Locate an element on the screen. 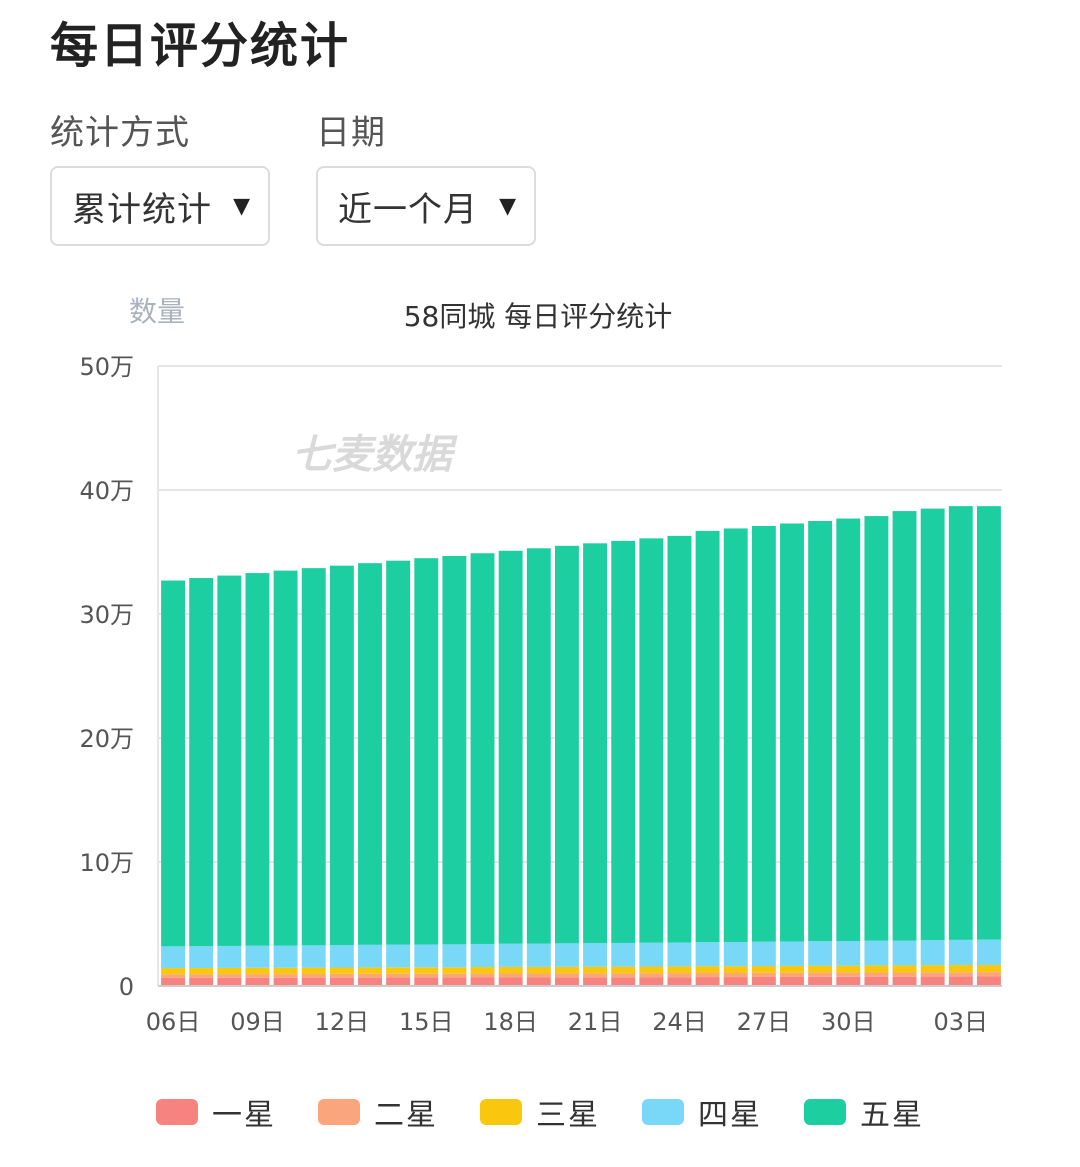 This screenshot has height=1167, width=1080. legend-label: 二星 is located at coordinates (406, 1115).